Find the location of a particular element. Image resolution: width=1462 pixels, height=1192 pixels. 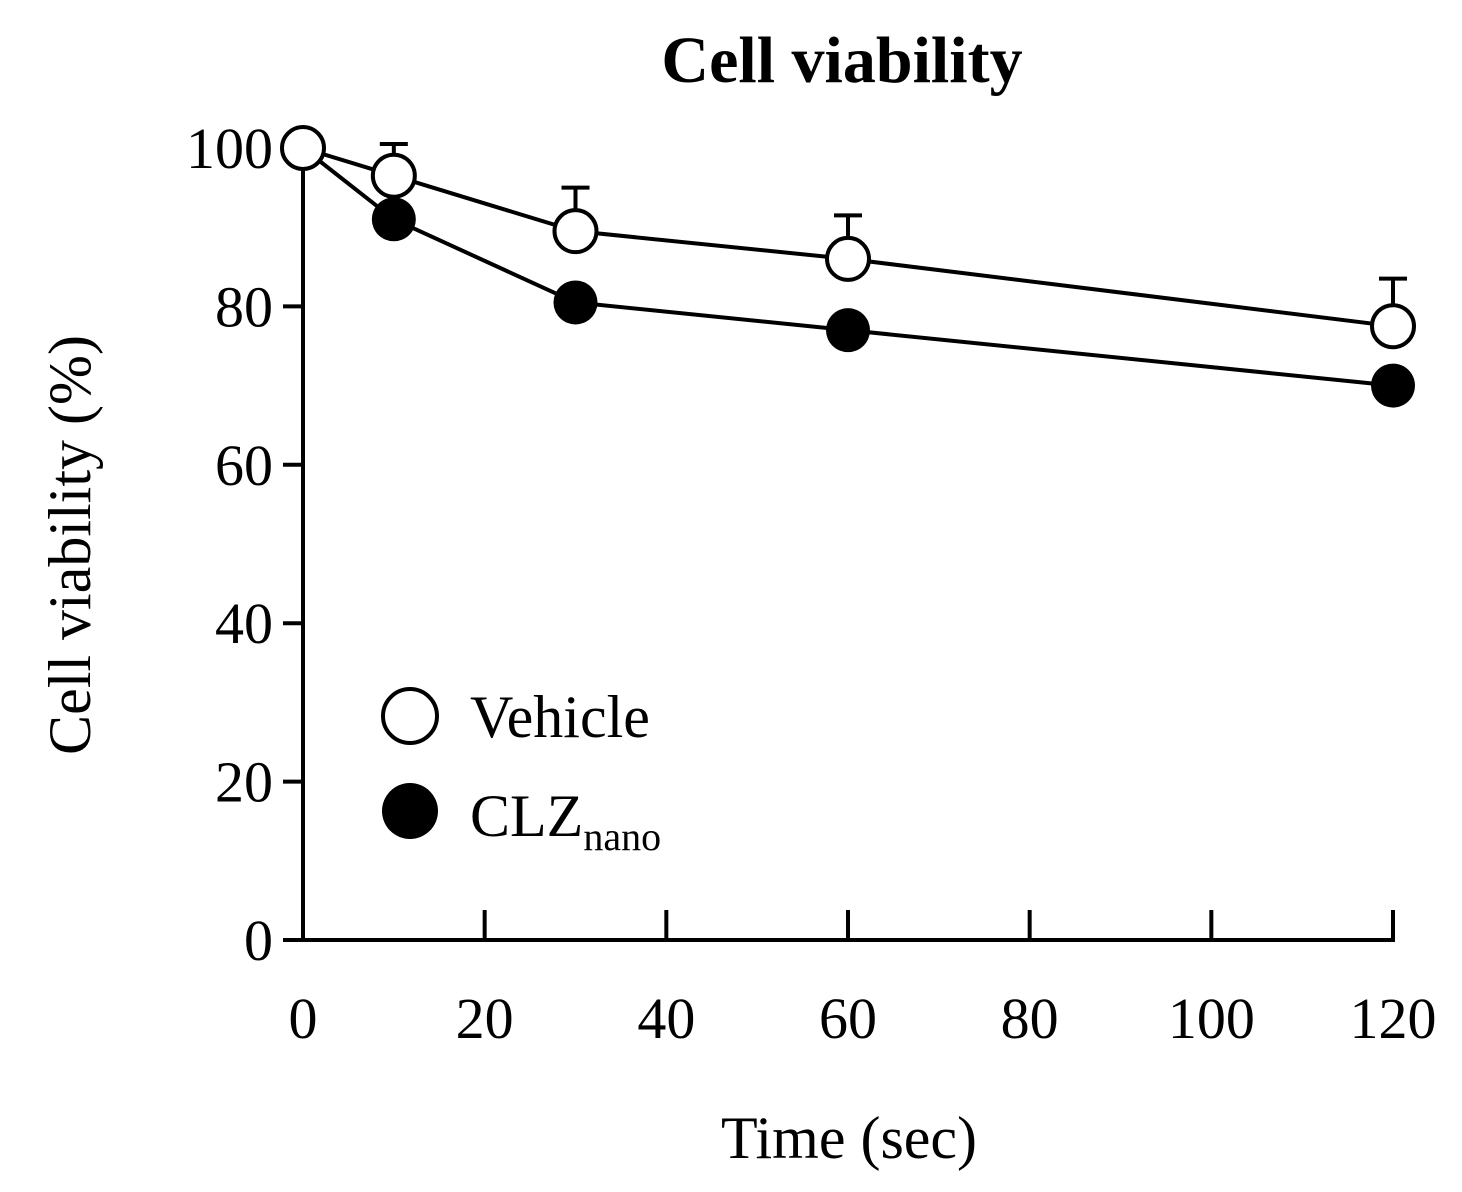

y-ticks: 0 20 40 60 80 100 is located at coordinates (244, 544).